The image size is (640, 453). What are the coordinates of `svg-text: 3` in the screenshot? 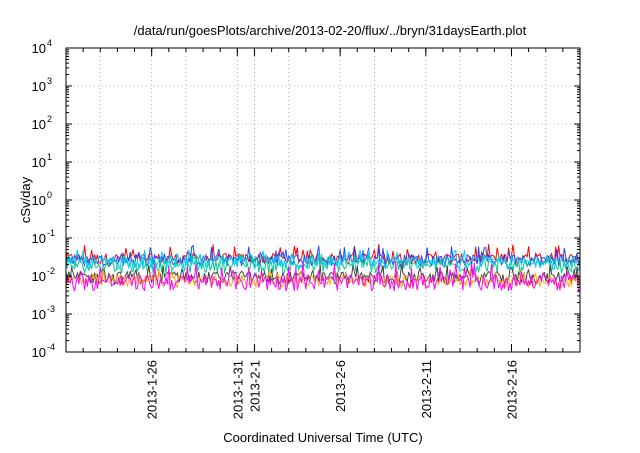 It's located at (49, 81).